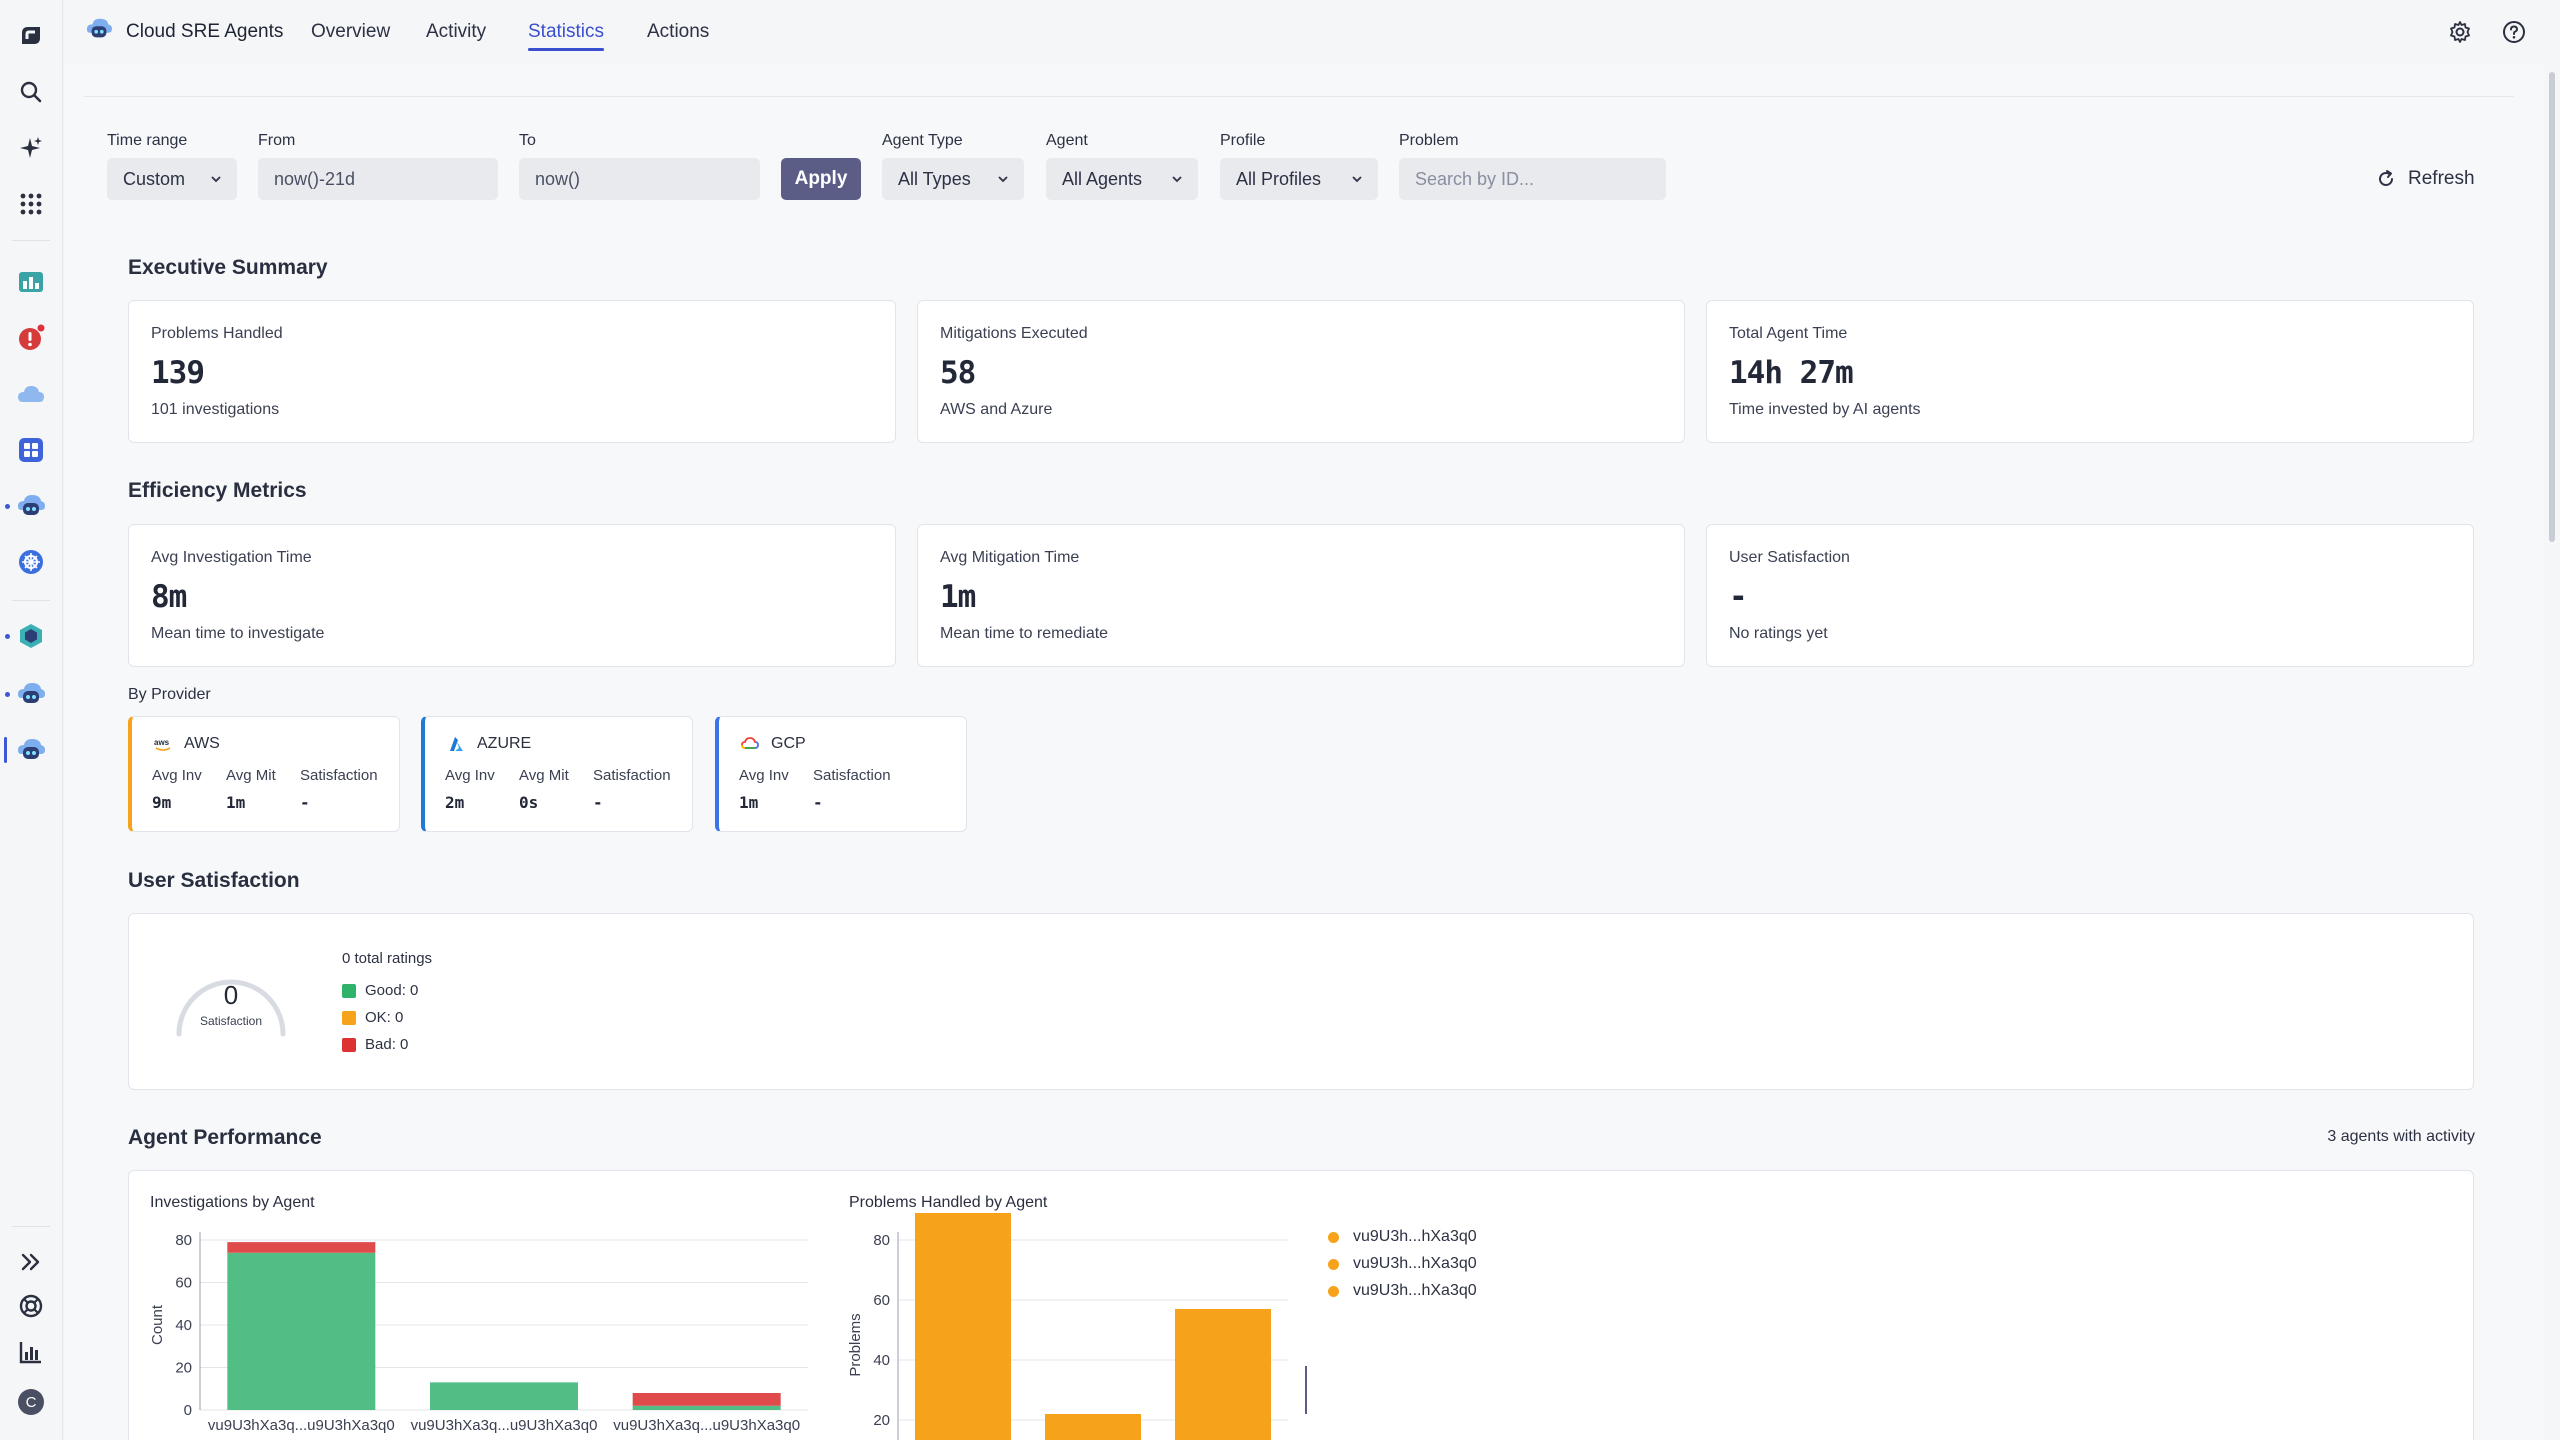 This screenshot has width=2560, height=1440. What do you see at coordinates (231, 1021) in the screenshot?
I see `gauge-label: Satisfaction` at bounding box center [231, 1021].